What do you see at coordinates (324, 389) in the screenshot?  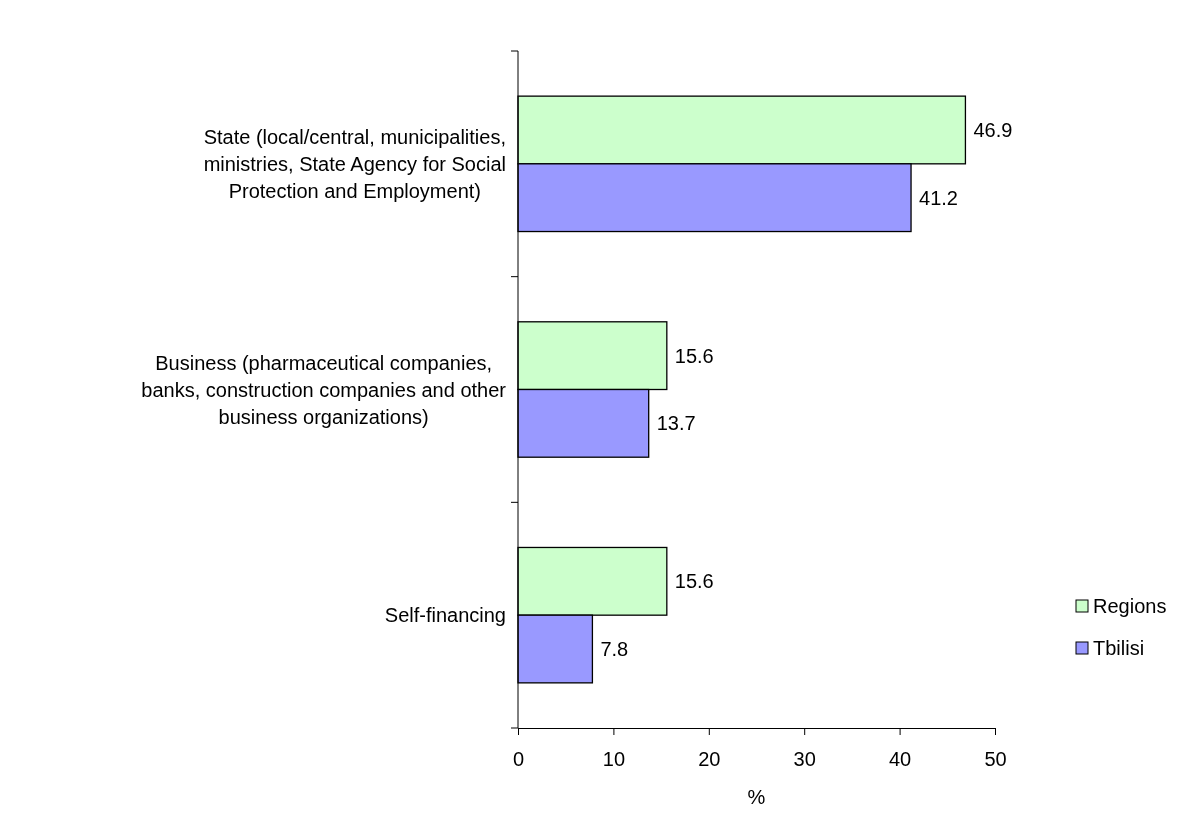 I see `y-tick-label: Business (pharmaceutical companies, banks, construction companies and other business organizations)` at bounding box center [324, 389].